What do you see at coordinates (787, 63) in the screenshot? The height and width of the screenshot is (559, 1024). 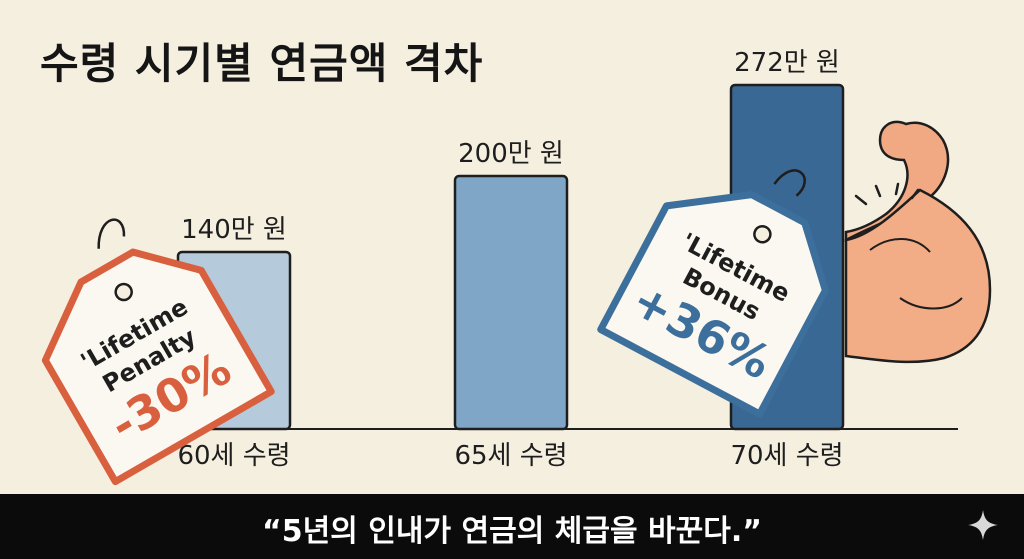 I see `value-label-3: 272만 원` at bounding box center [787, 63].